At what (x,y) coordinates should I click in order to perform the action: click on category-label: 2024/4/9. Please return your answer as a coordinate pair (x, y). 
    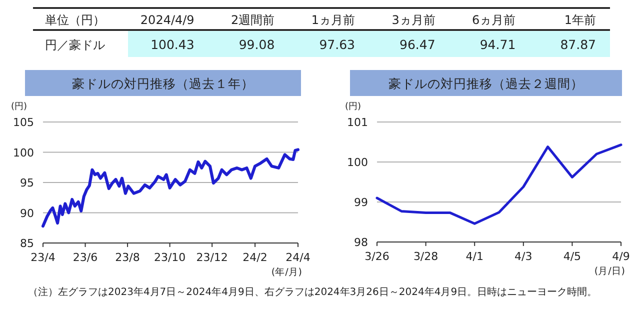
    Looking at the image, I should click on (167, 20).